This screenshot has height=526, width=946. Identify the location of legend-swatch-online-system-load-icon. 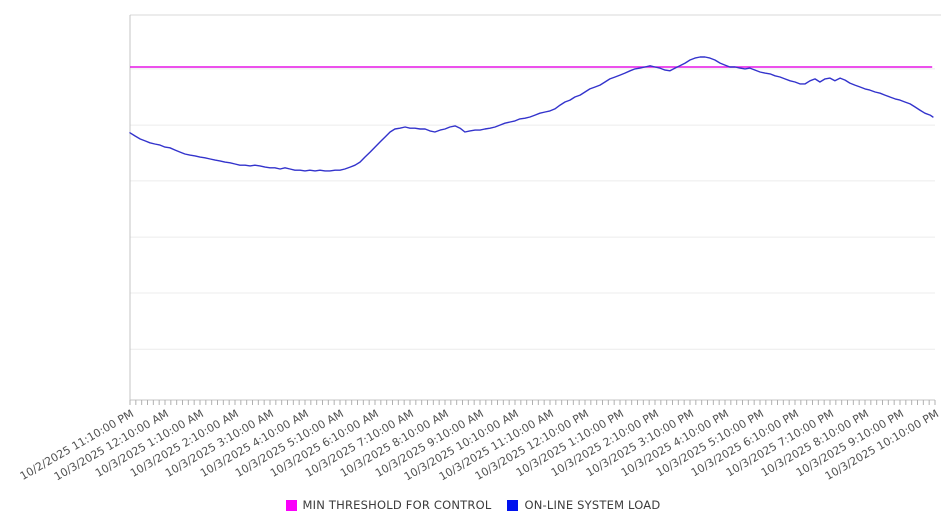
(513, 505).